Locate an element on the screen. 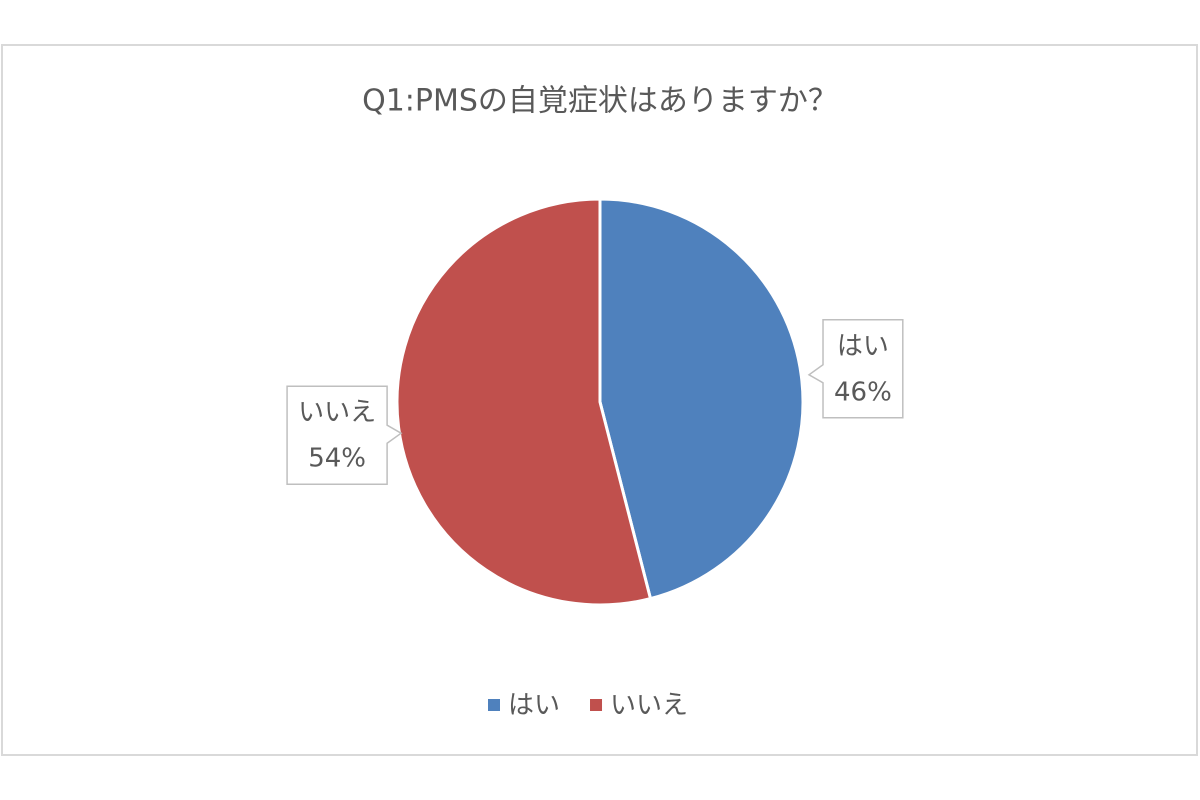 This screenshot has width=1200, height=800. data-label-value: 46% is located at coordinates (863, 392).